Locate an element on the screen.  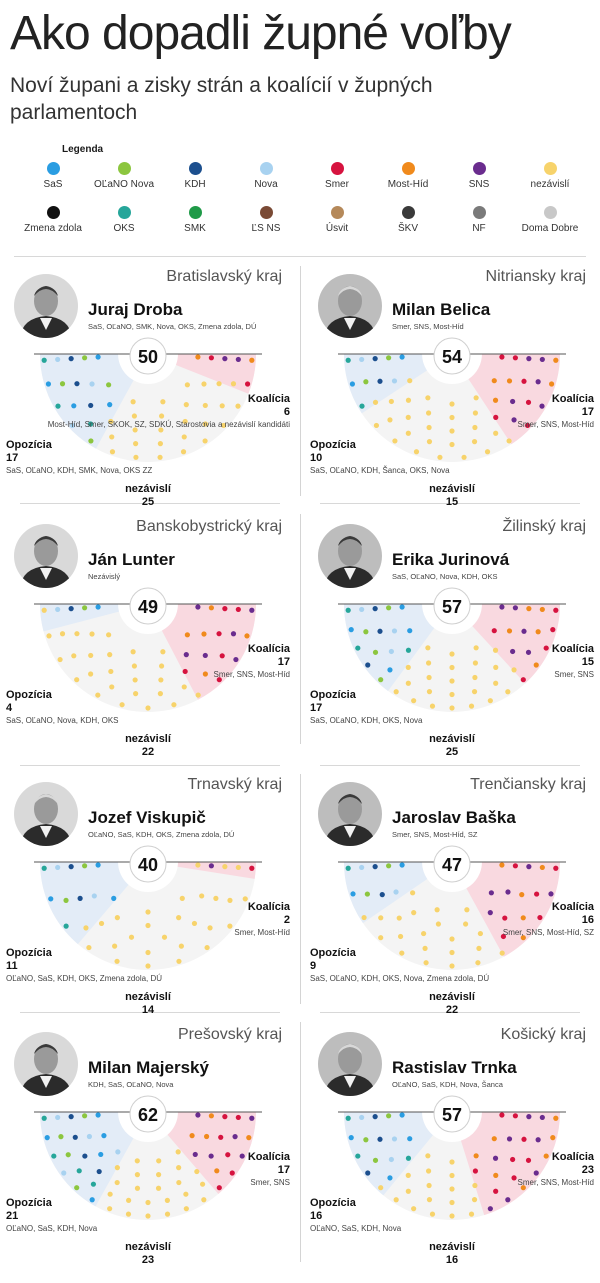
legend-item: Zmena zdola is located at coordinates (53, 220).